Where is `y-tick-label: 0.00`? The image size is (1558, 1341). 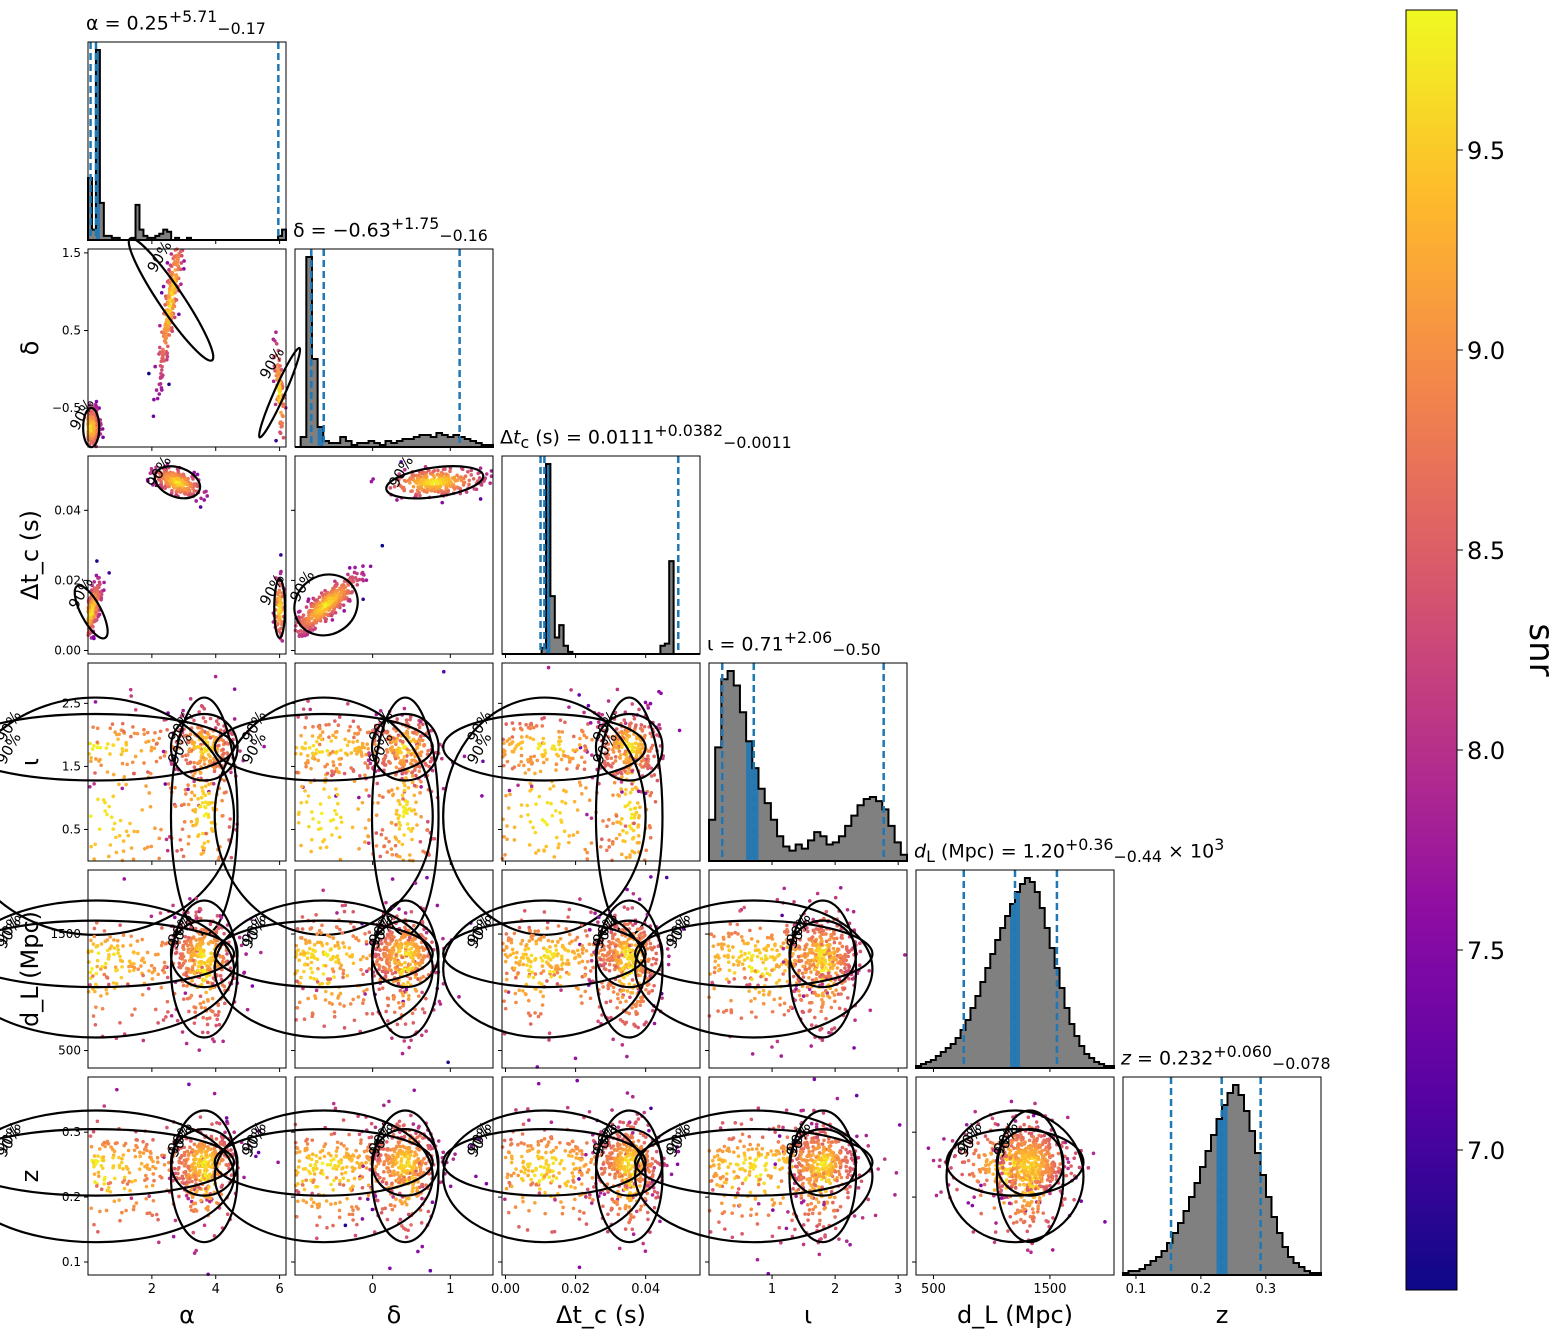 y-tick-label: 0.00 is located at coordinates (67, 650).